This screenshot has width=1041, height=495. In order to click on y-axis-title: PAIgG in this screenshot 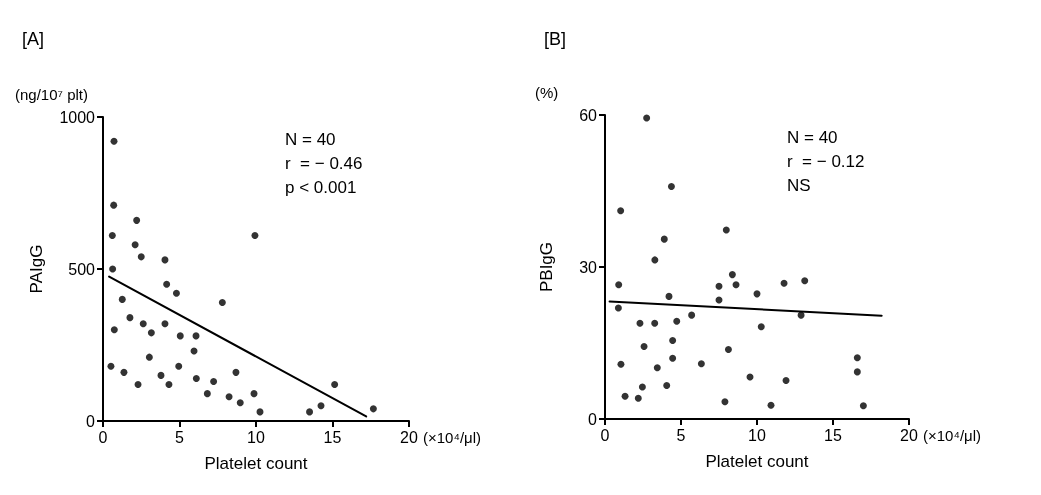, I will do `click(36, 269)`.